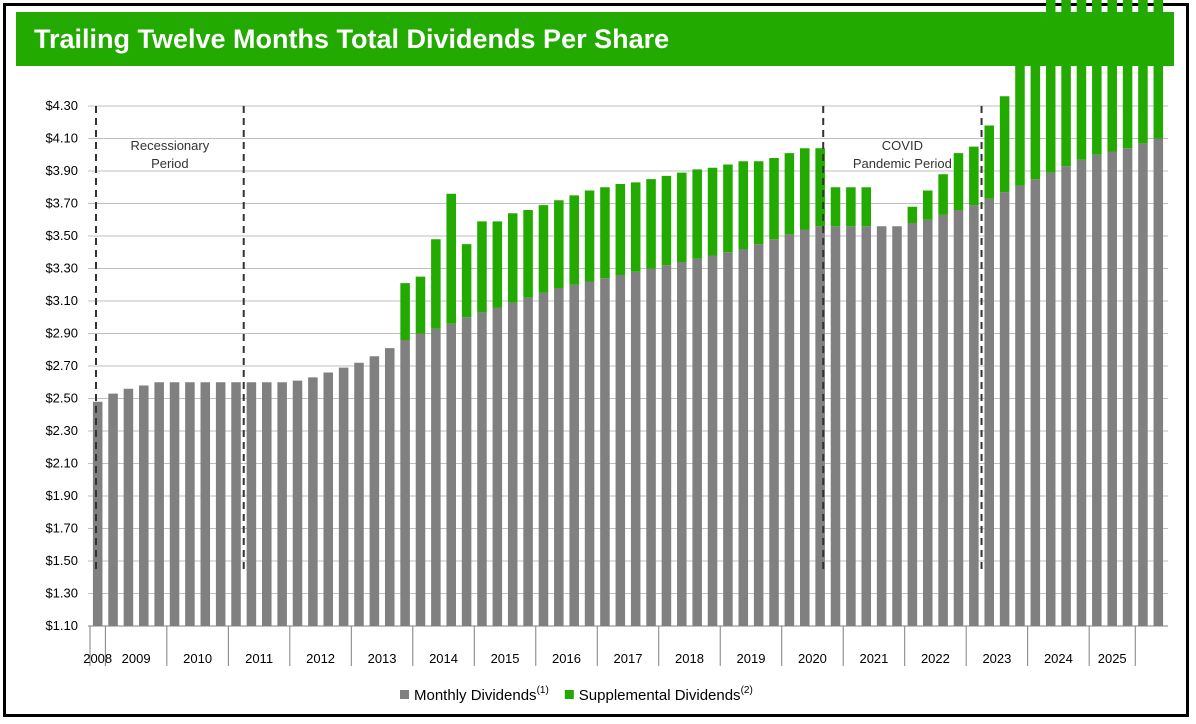  I want to click on y-tick-label: $3.90, so click(61, 170).